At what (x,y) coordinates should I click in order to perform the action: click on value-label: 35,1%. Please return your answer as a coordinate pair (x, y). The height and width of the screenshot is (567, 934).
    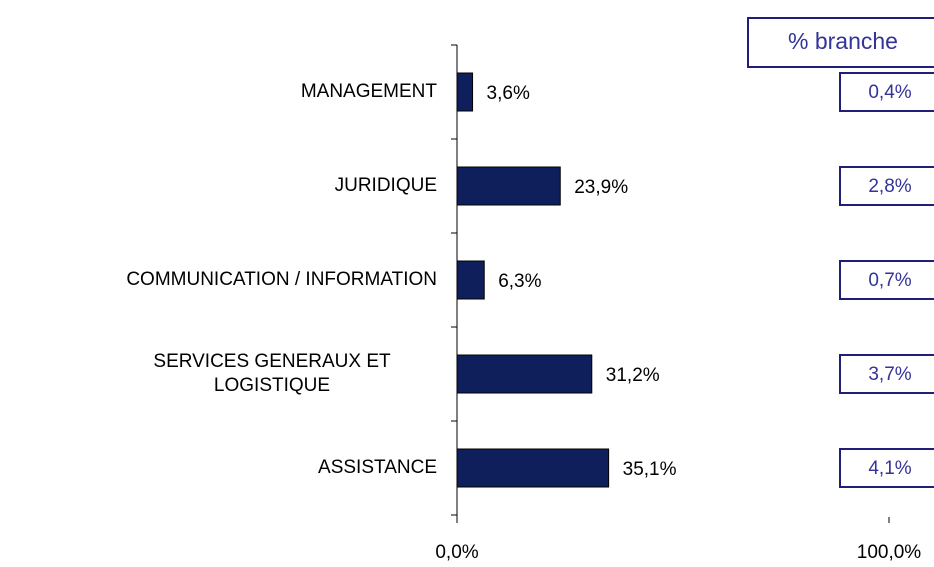
    Looking at the image, I should click on (650, 469).